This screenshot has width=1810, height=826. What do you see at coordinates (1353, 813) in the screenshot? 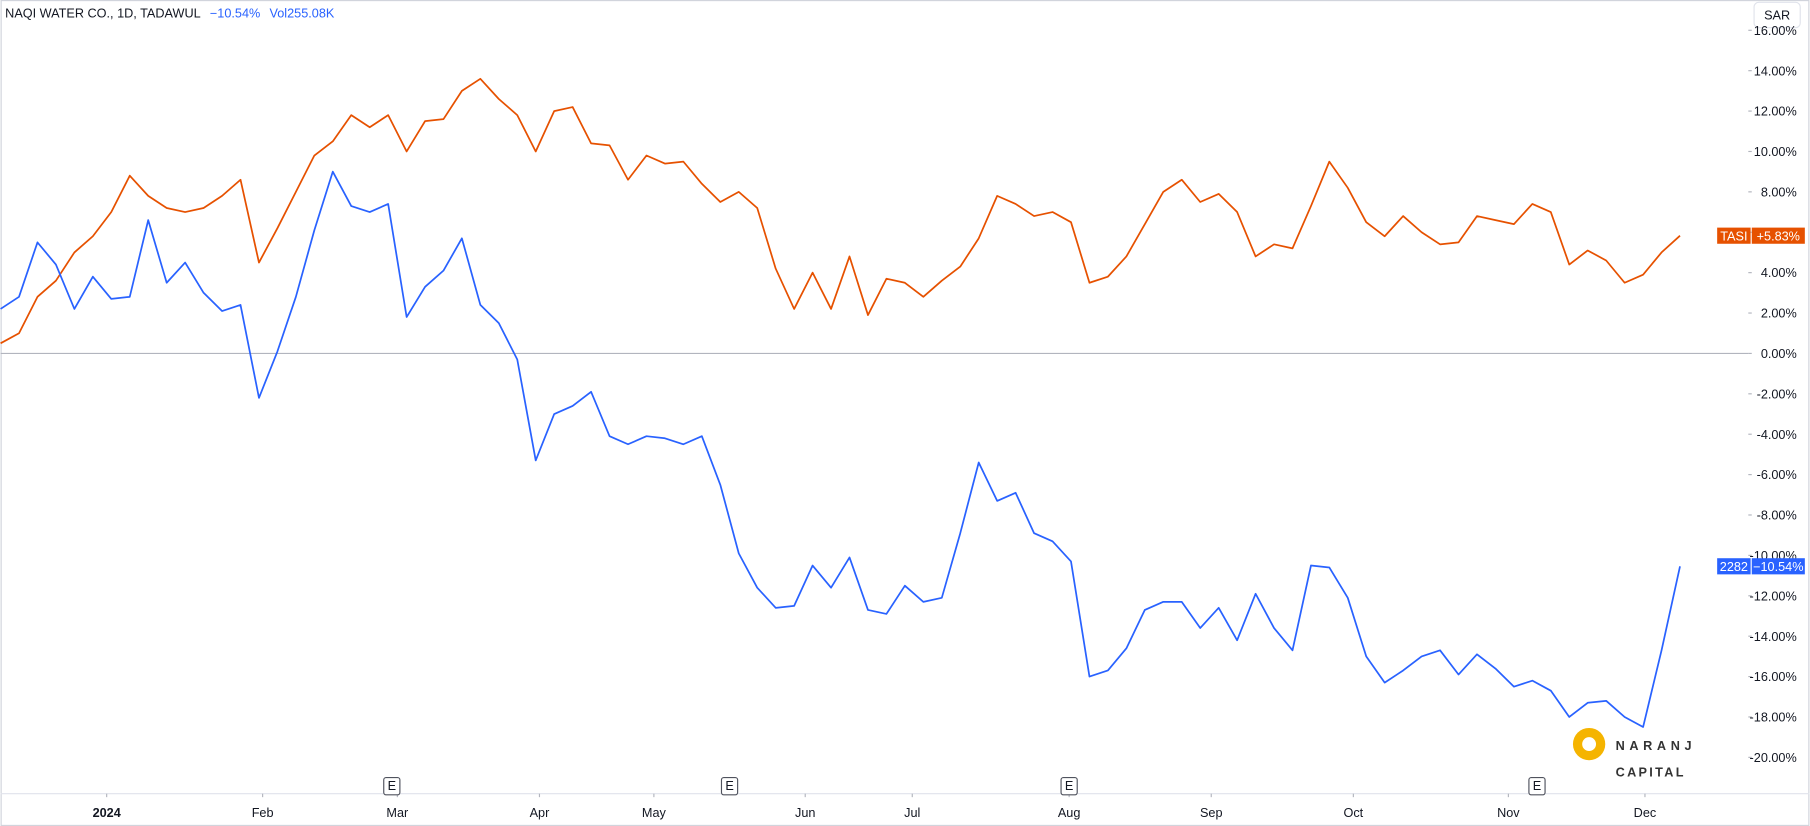
I see `x-tick-label: Oct` at bounding box center [1353, 813].